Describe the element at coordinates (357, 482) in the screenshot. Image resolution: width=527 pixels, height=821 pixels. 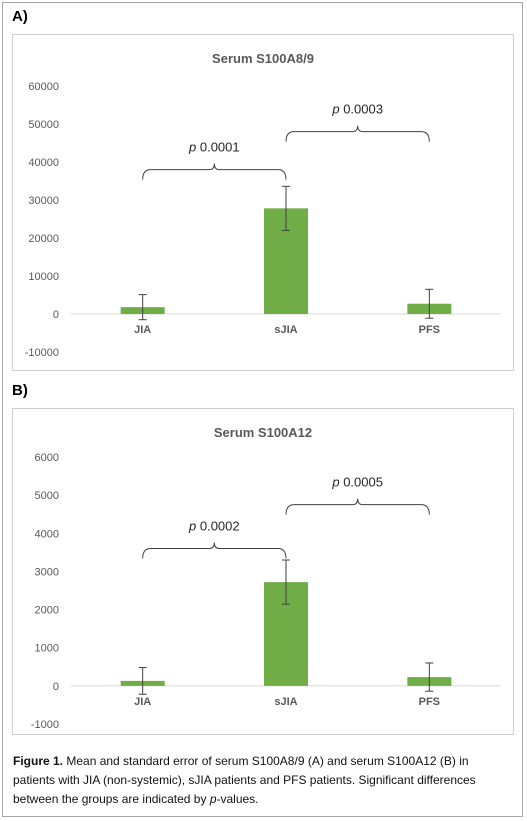
I see `p-value-label: p 0.0005` at that location.